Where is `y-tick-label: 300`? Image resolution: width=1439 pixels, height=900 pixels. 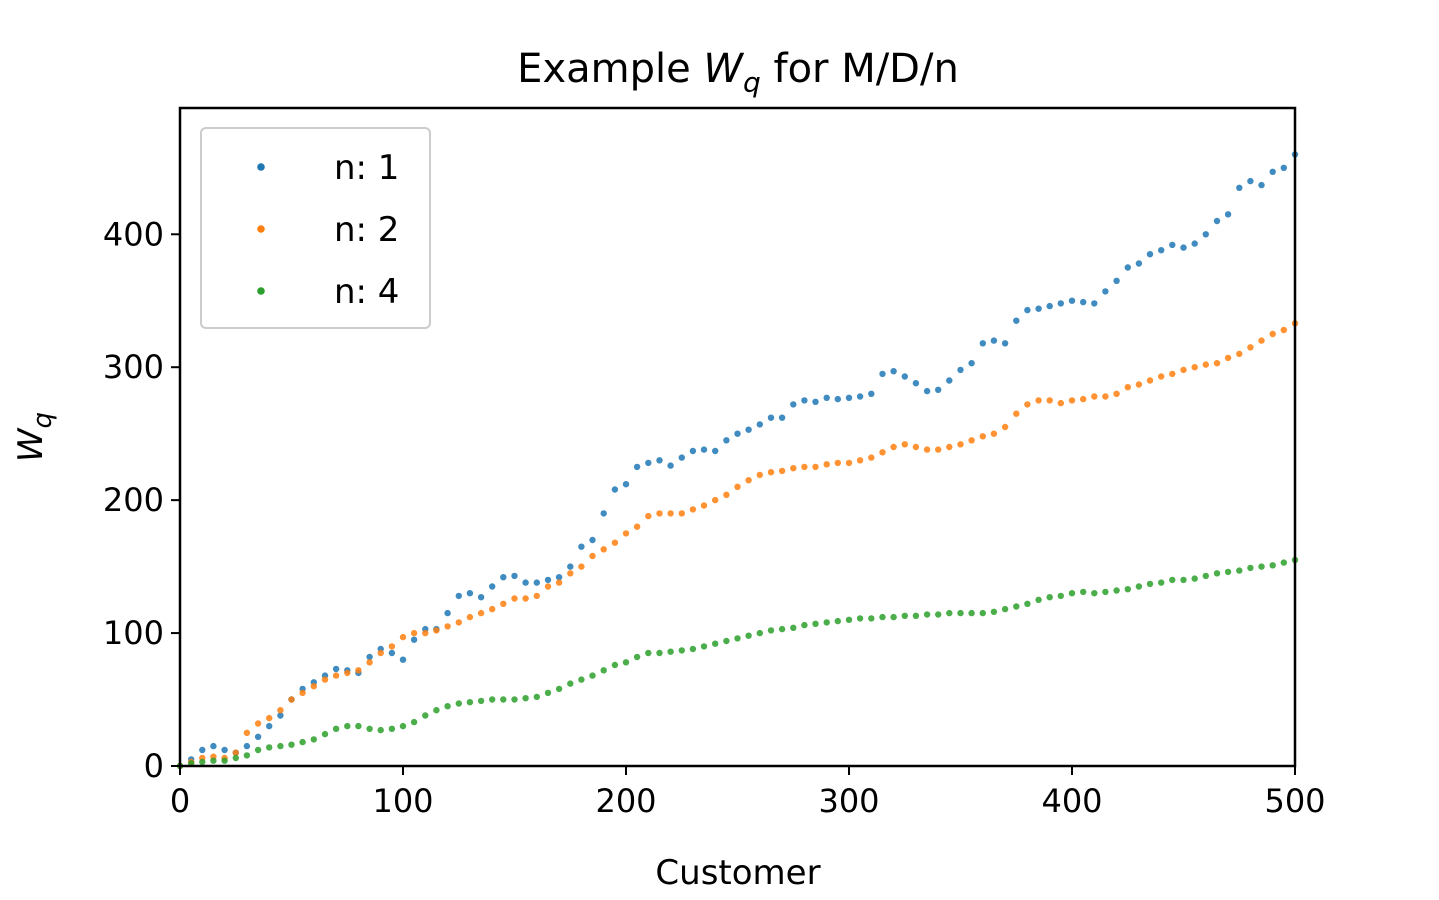
y-tick-label: 300 is located at coordinates (133, 367).